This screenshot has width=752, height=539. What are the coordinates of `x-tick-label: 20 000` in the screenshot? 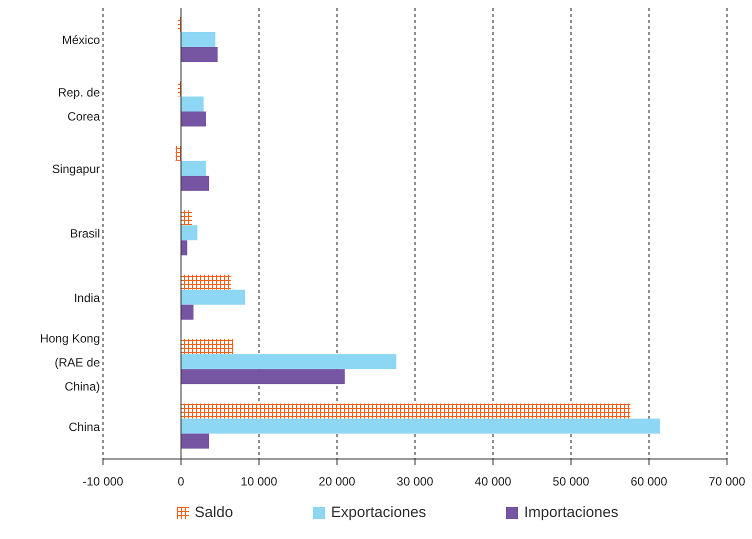 It's located at (337, 481).